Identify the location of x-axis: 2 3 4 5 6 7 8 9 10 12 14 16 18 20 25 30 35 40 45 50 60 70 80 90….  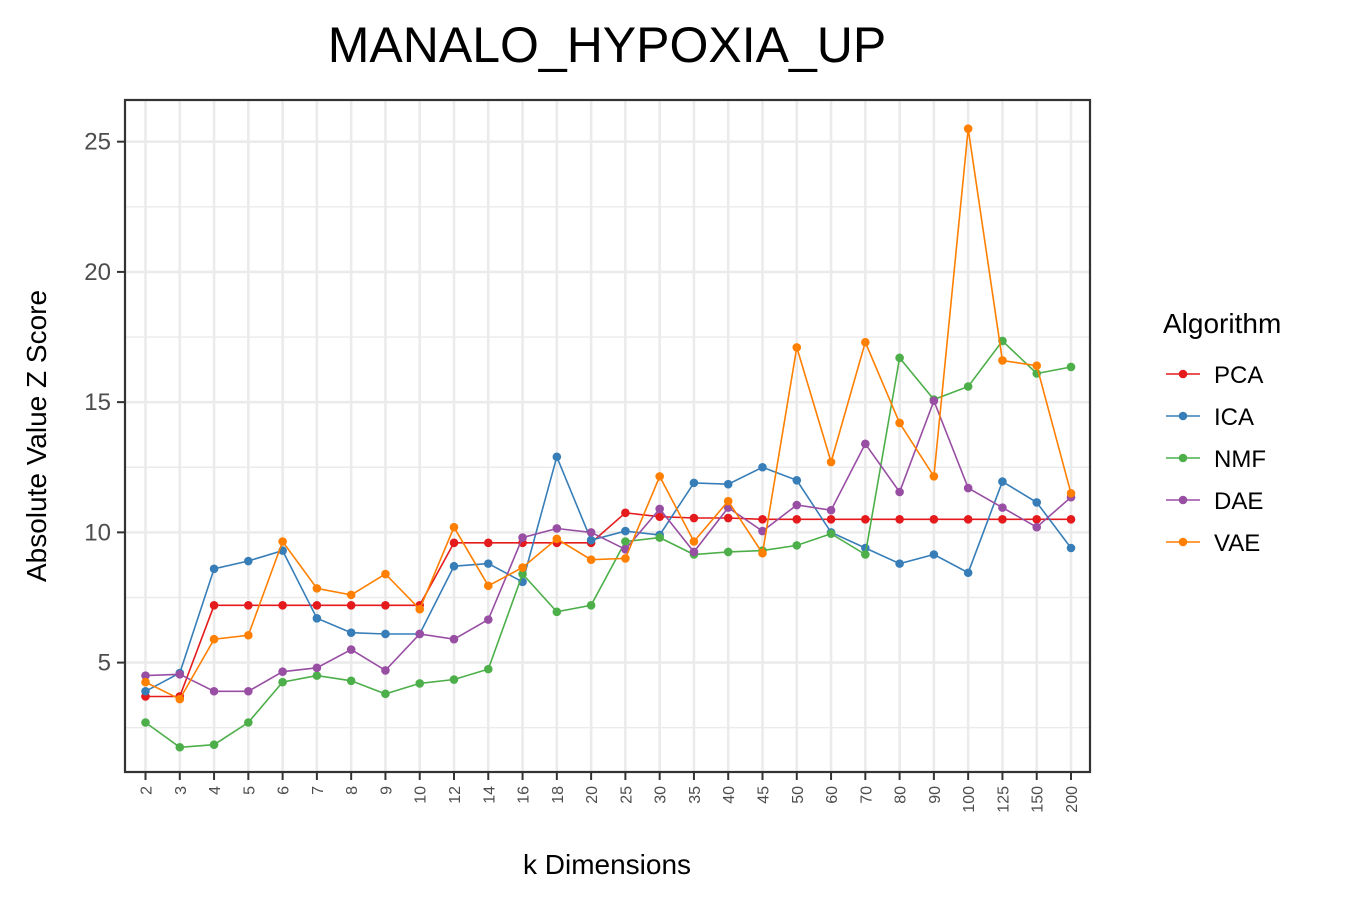
(610, 792).